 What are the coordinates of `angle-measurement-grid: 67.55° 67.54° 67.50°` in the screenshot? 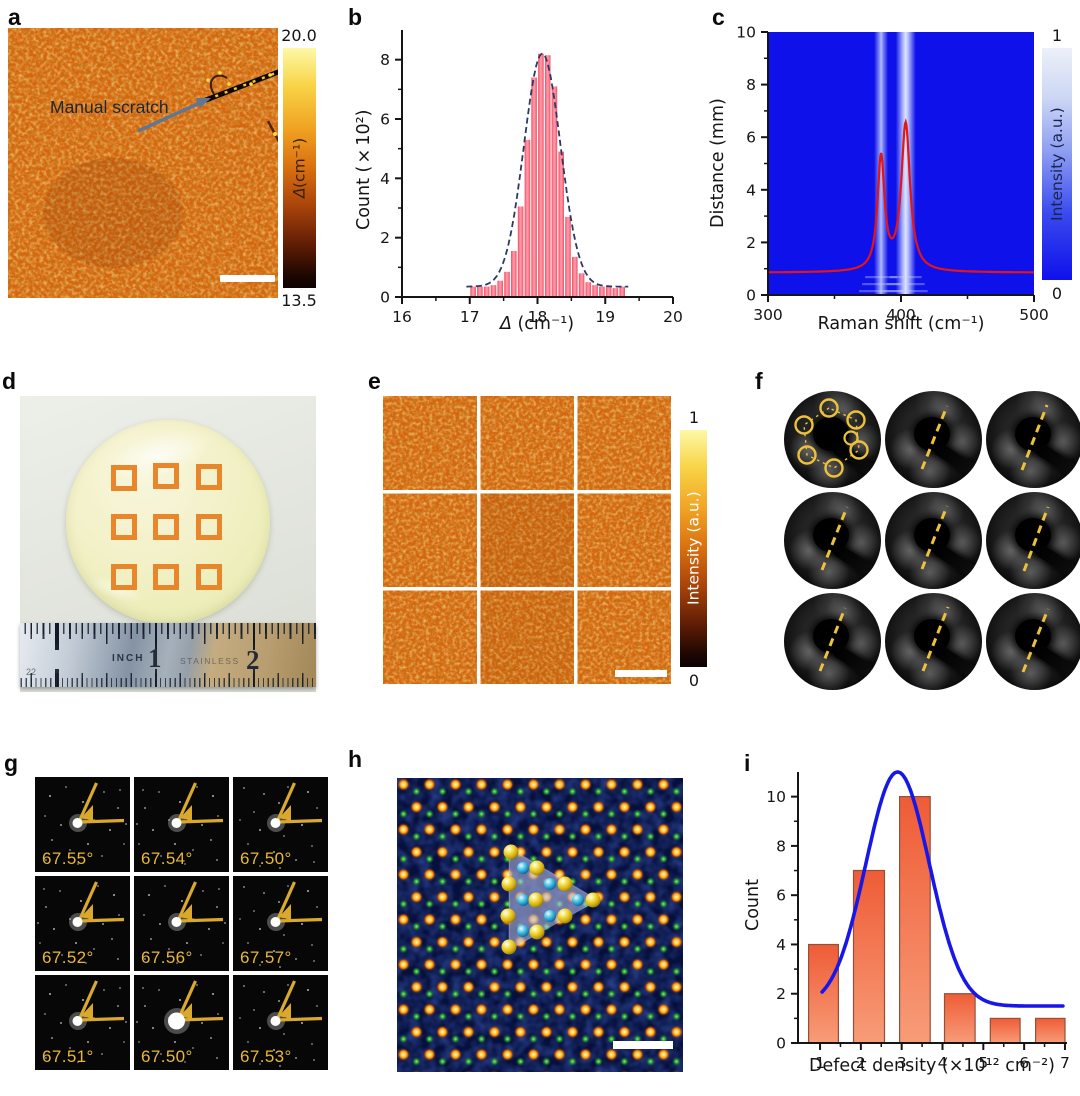 It's located at (181, 923).